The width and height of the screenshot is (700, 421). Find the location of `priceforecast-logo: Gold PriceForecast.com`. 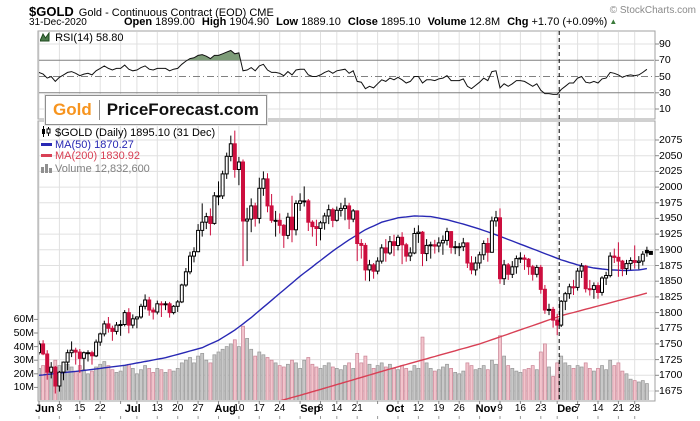

priceforecast-logo: Gold PriceForecast.com is located at coordinates (156, 110).